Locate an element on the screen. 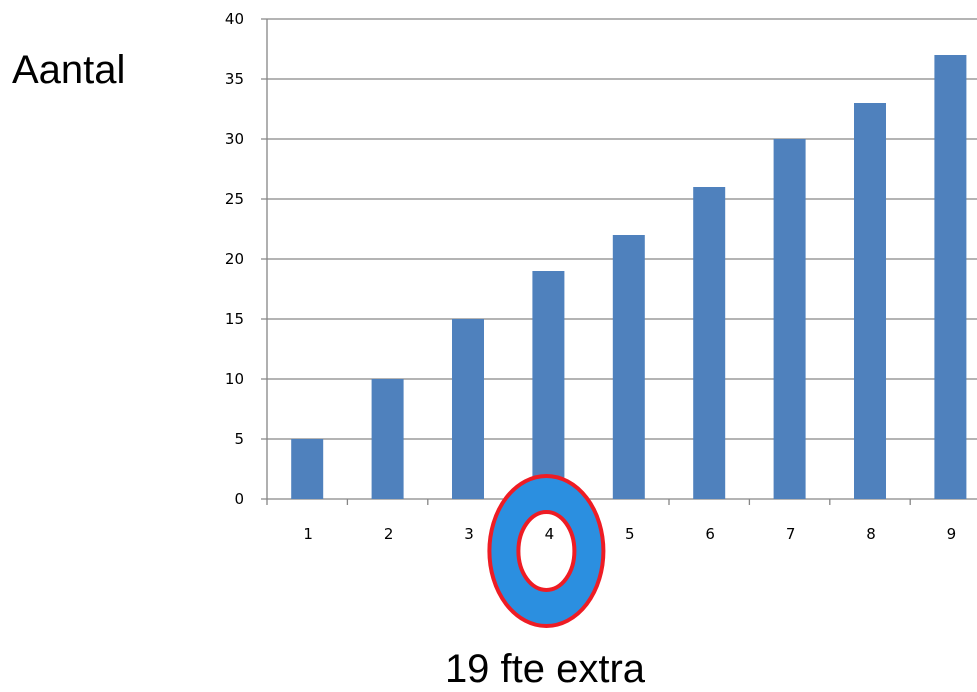  x-tick-labels: 1 2 3 4 5 6 7 8 9 is located at coordinates (629, 534).